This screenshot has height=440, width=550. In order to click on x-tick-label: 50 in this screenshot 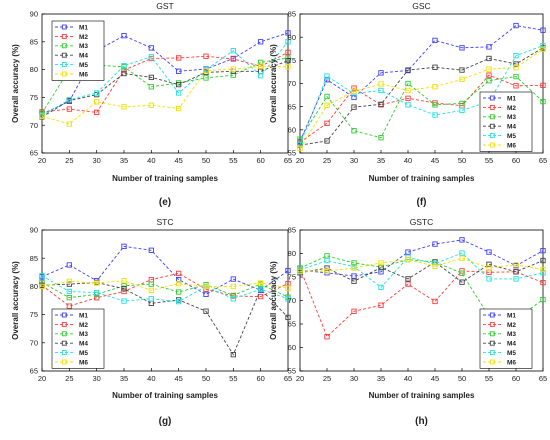, I will do `click(462, 378)`.